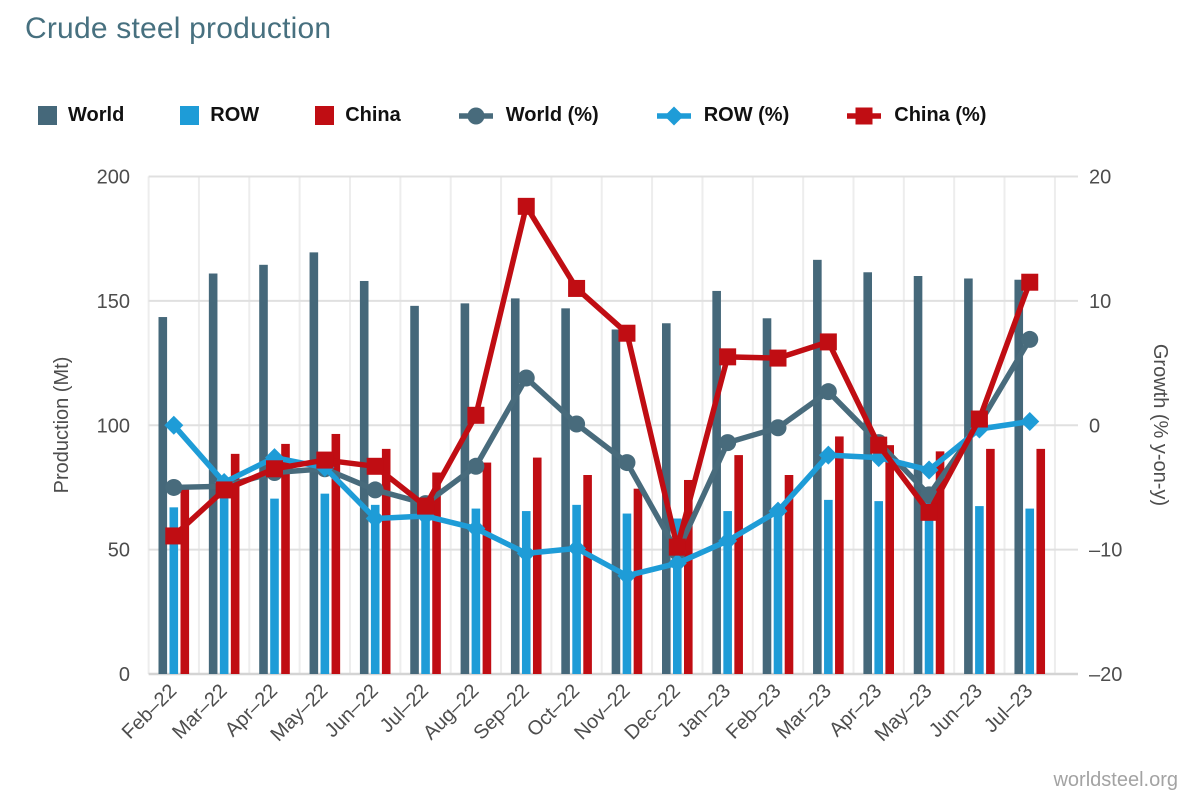  What do you see at coordinates (451, 712) in the screenshot?
I see `x-tick-label: Aug–22` at bounding box center [451, 712].